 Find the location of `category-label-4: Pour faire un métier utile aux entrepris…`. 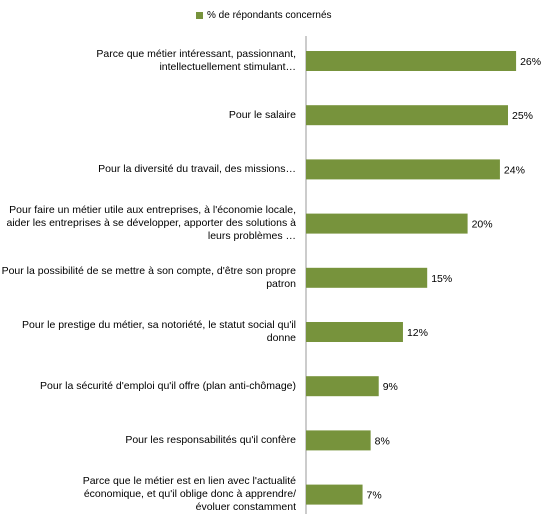

category-label-4: Pour faire un métier utile aux entrepris… is located at coordinates (151, 223).